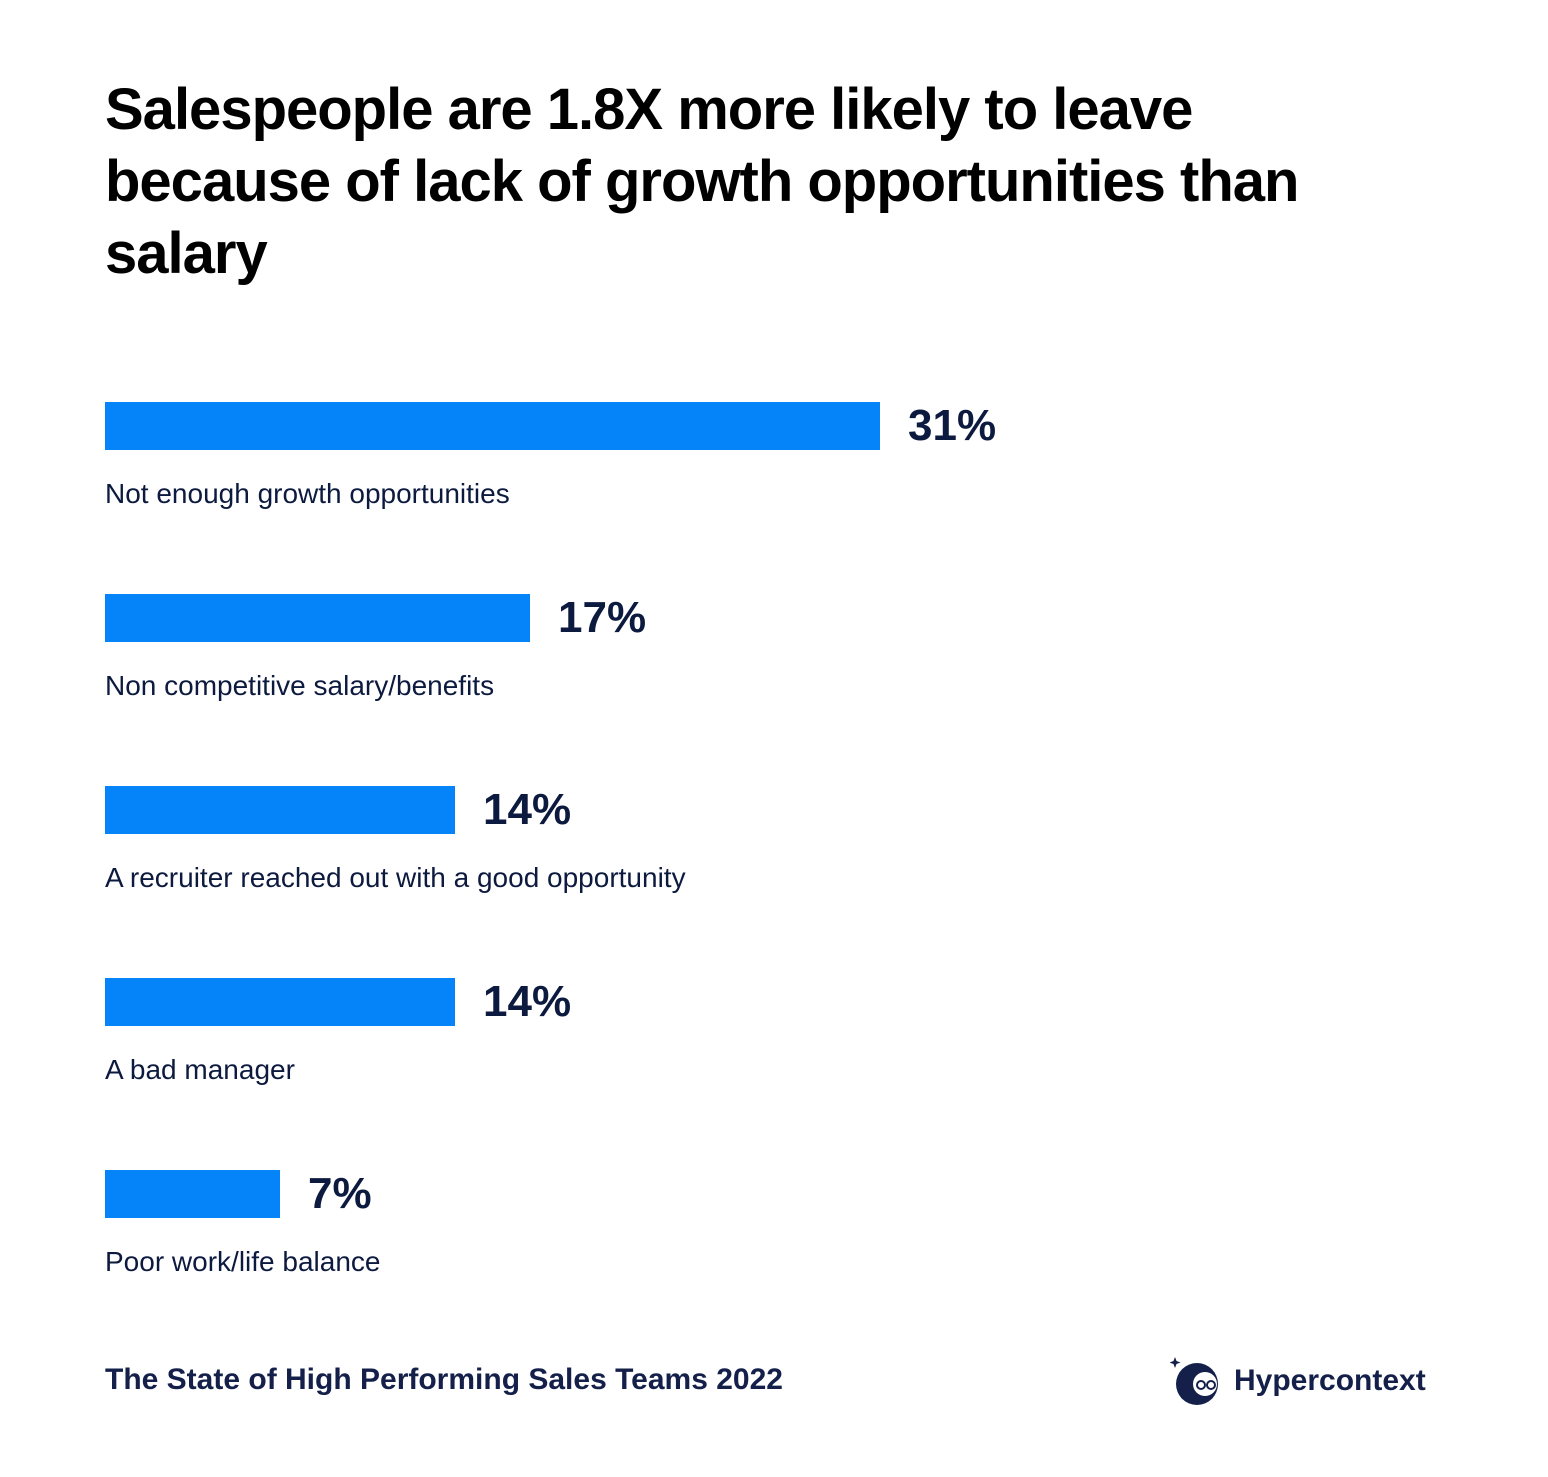 This screenshot has width=1548, height=1477. What do you see at coordinates (340, 1193) in the screenshot?
I see `value-label: 7%` at bounding box center [340, 1193].